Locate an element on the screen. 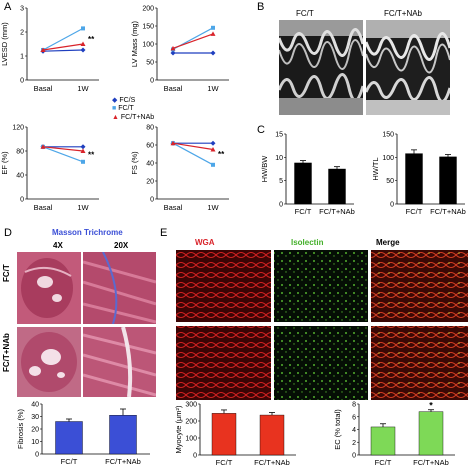 The height and width of the screenshot is (471, 474). echo-image-fct is located at coordinates (321, 67).